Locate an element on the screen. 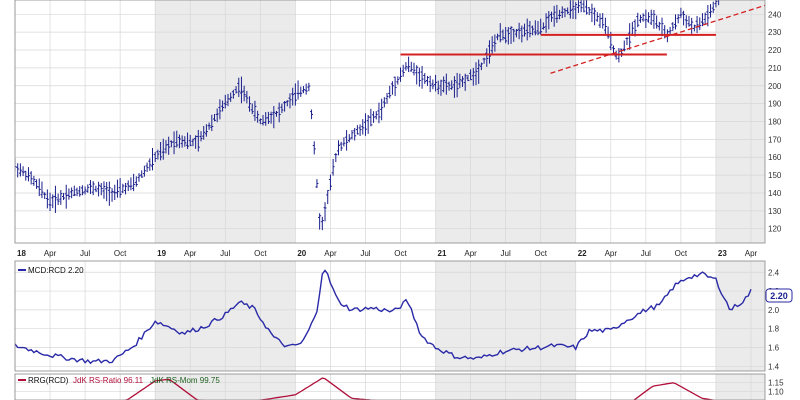  x-tick-label: 22 is located at coordinates (582, 253).